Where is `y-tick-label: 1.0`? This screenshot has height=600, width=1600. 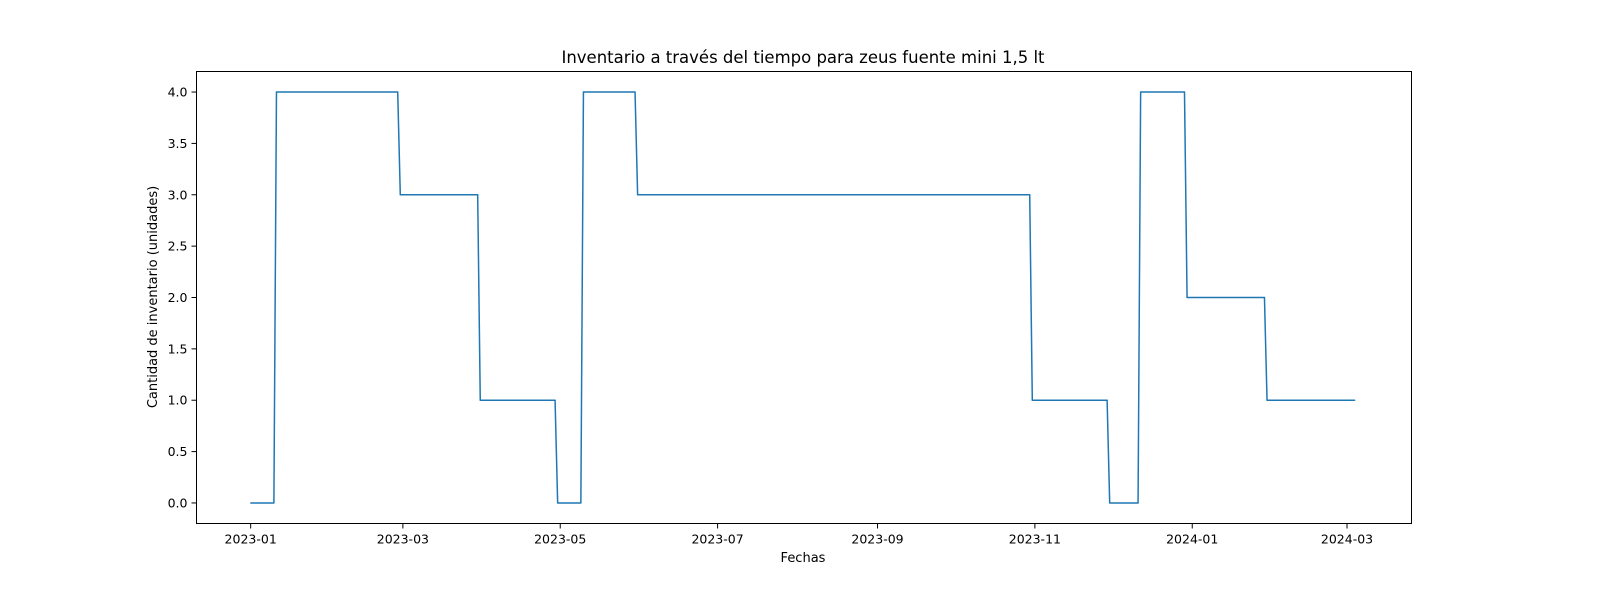
y-tick-label: 1.0 is located at coordinates (178, 400).